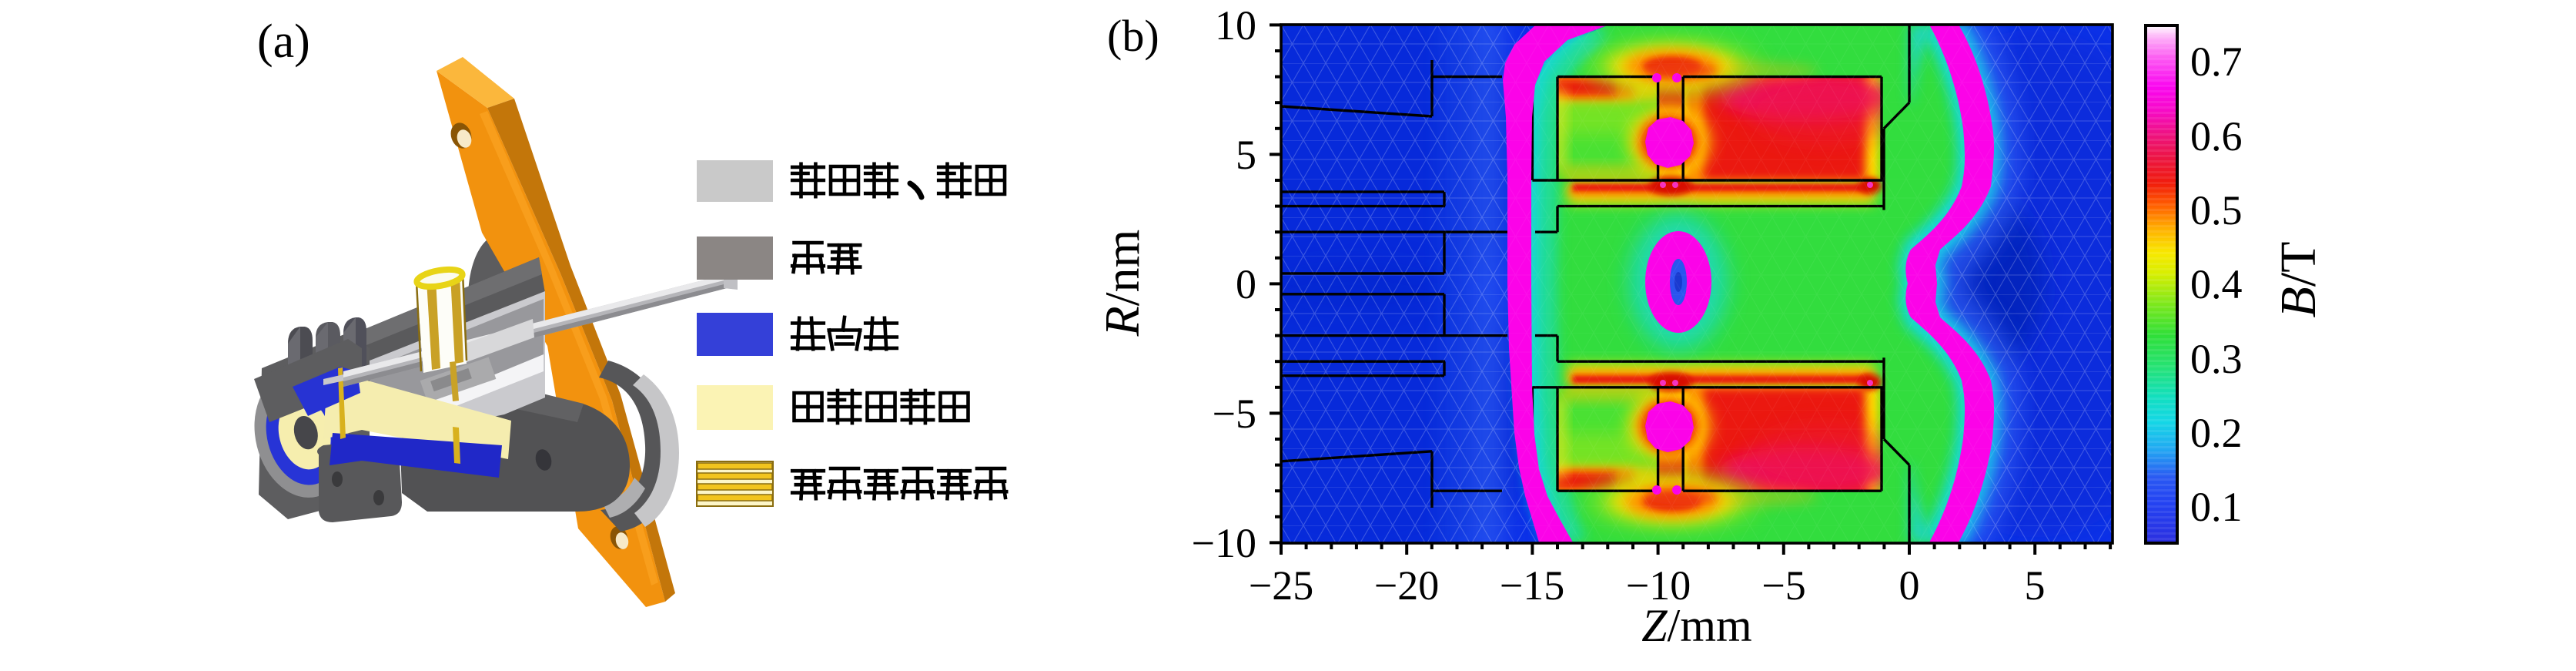 The width and height of the screenshot is (2576, 671). What do you see at coordinates (1122, 283) in the screenshot?
I see `svg-text: R/nm` at bounding box center [1122, 283].